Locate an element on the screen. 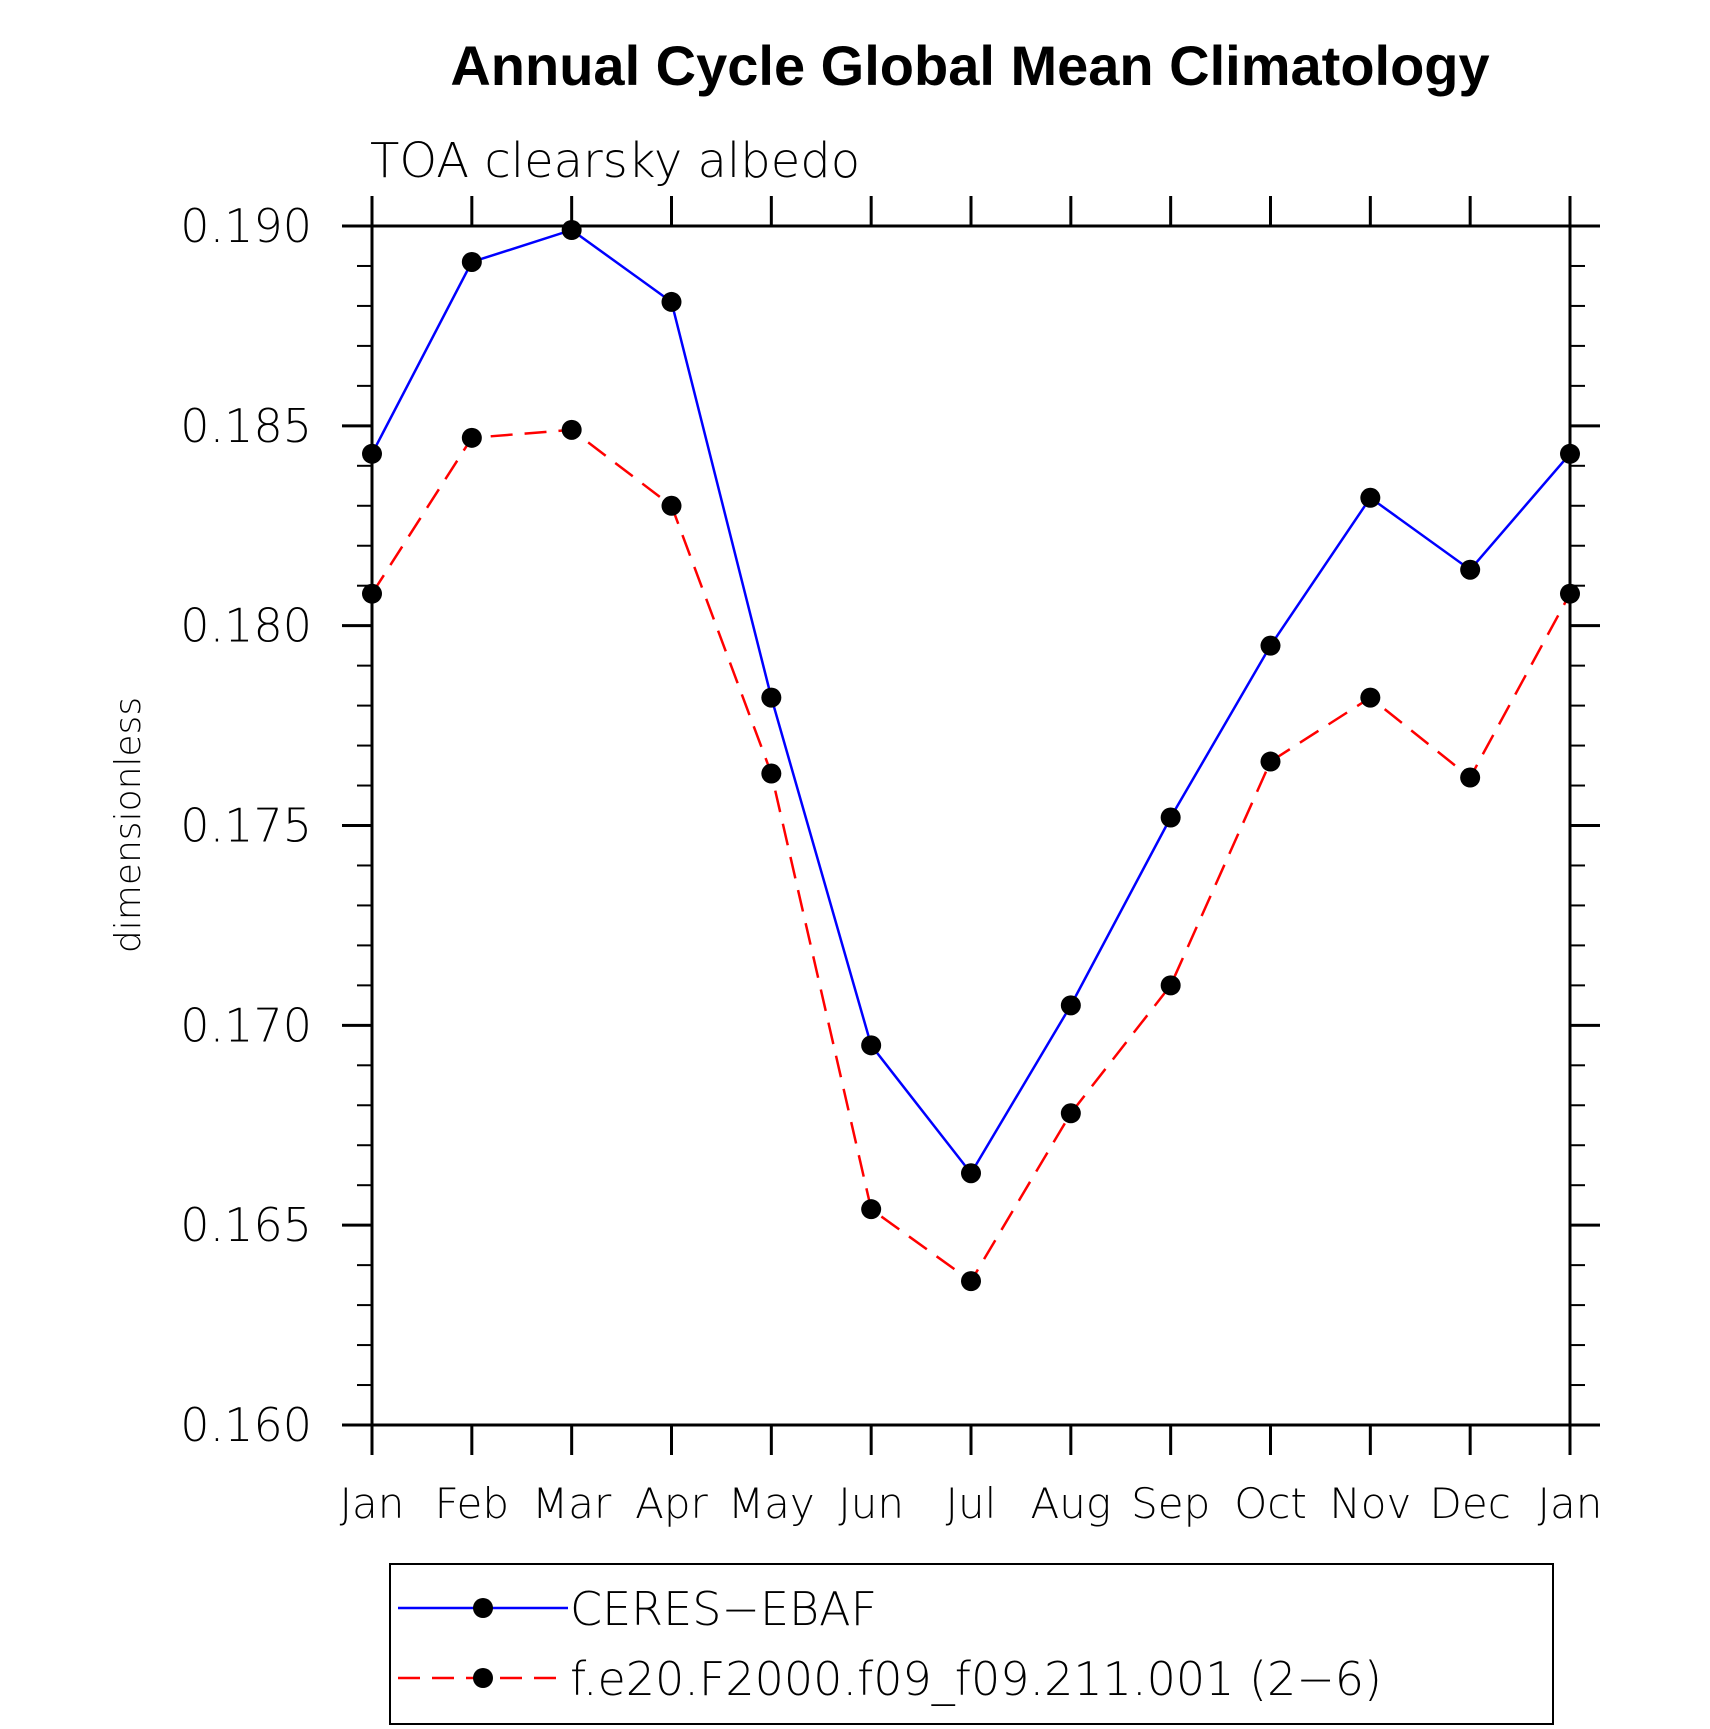 This screenshot has width=1710, height=1729. y-tick-label: 0.185 is located at coordinates (246, 426).